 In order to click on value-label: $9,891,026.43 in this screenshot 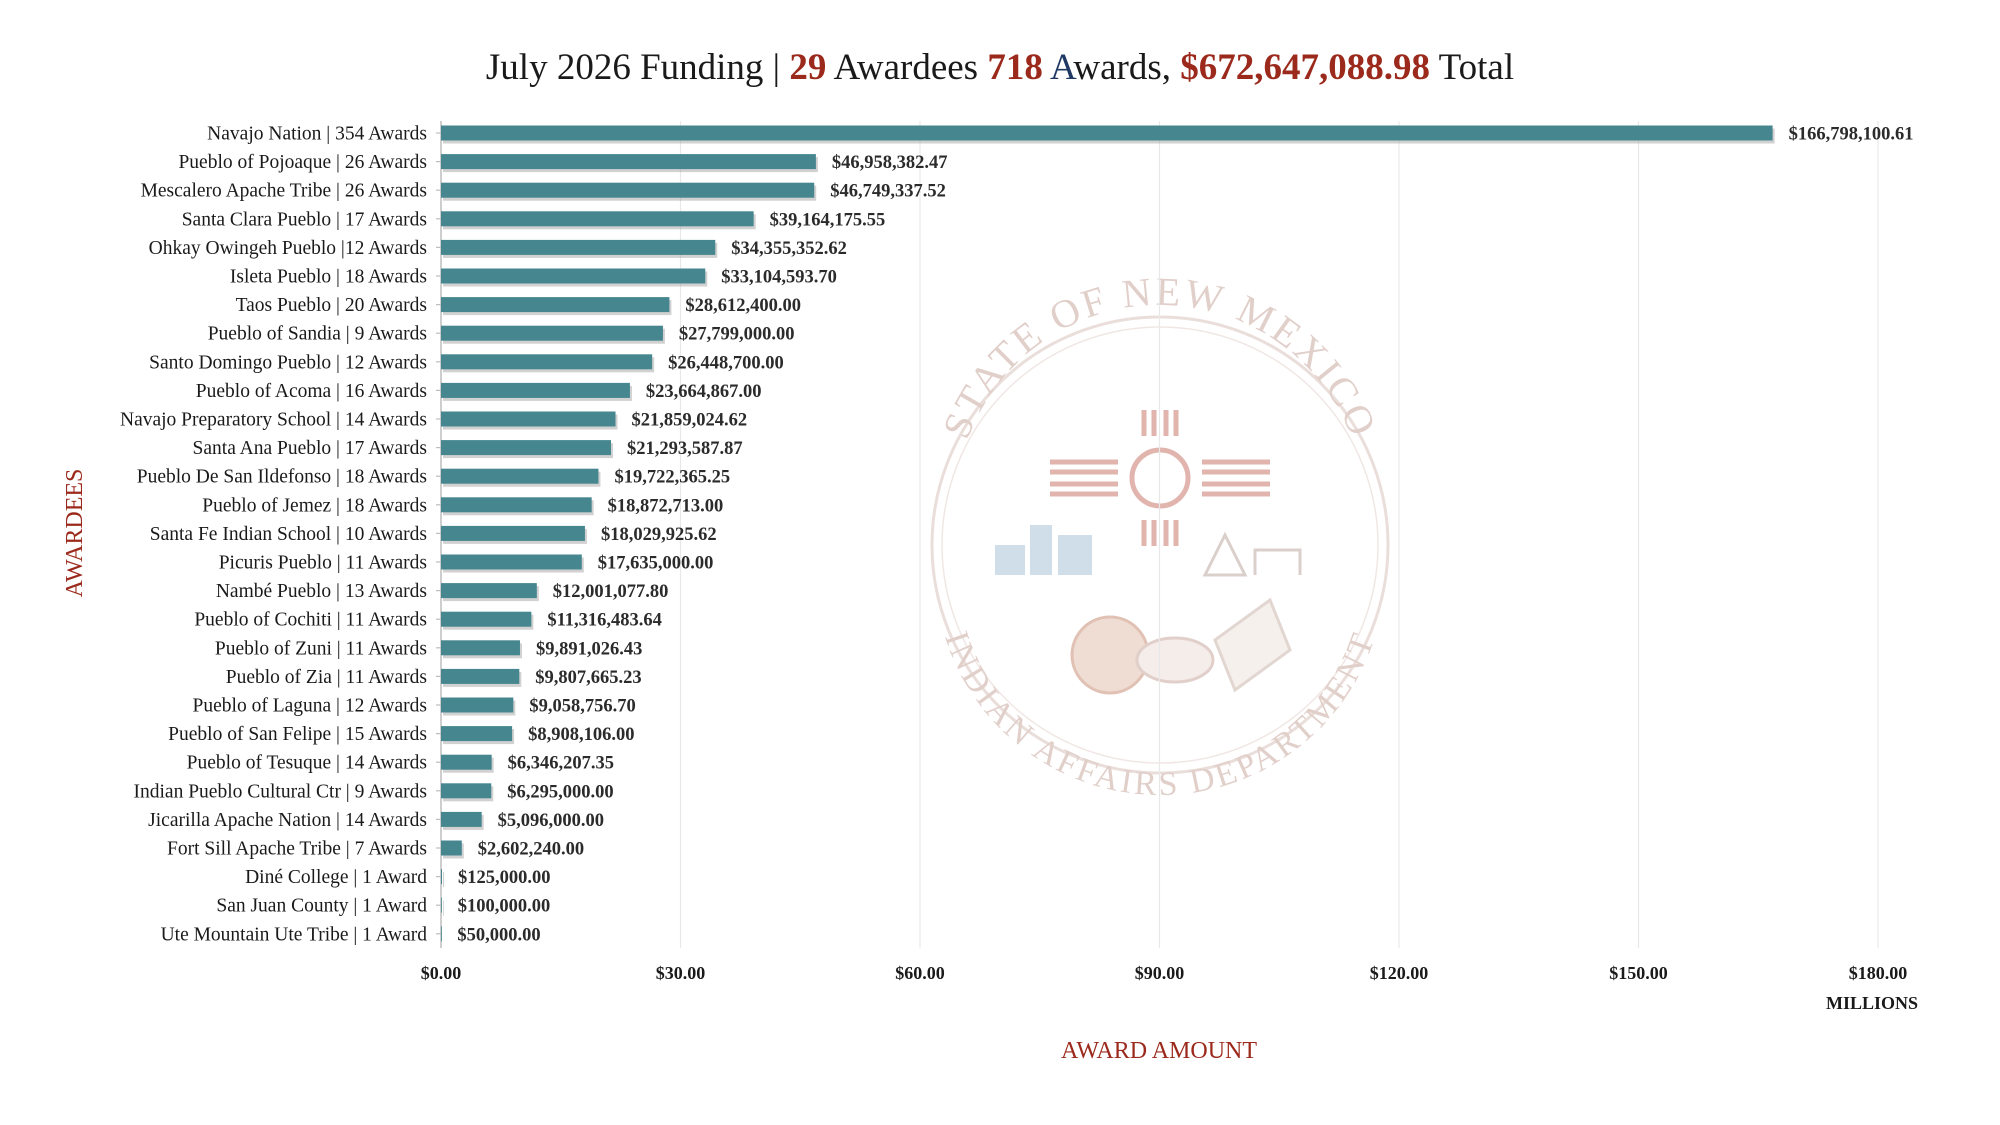, I will do `click(589, 649)`.